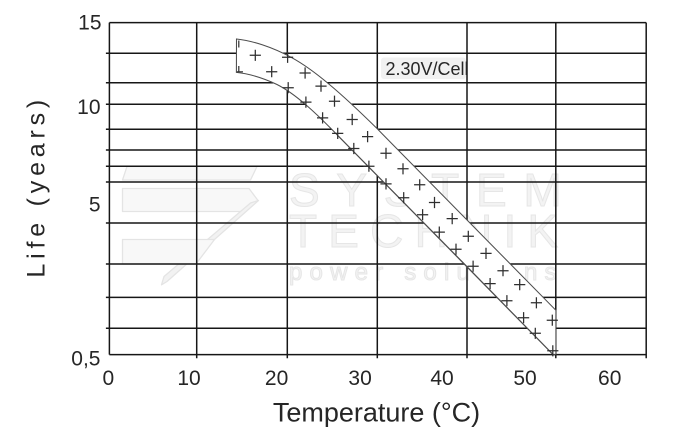 Image resolution: width=677 pixels, height=435 pixels. What do you see at coordinates (427, 69) in the screenshot?
I see `svg-text: 2.30V/Cell` at bounding box center [427, 69].